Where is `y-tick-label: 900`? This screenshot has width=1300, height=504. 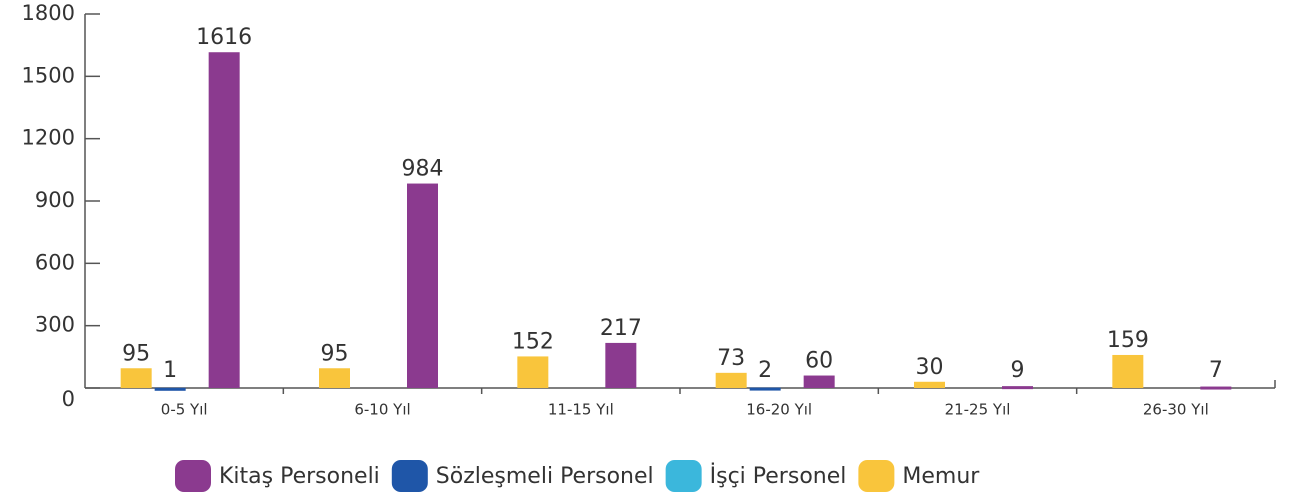
y-tick-label: 900 is located at coordinates (55, 200).